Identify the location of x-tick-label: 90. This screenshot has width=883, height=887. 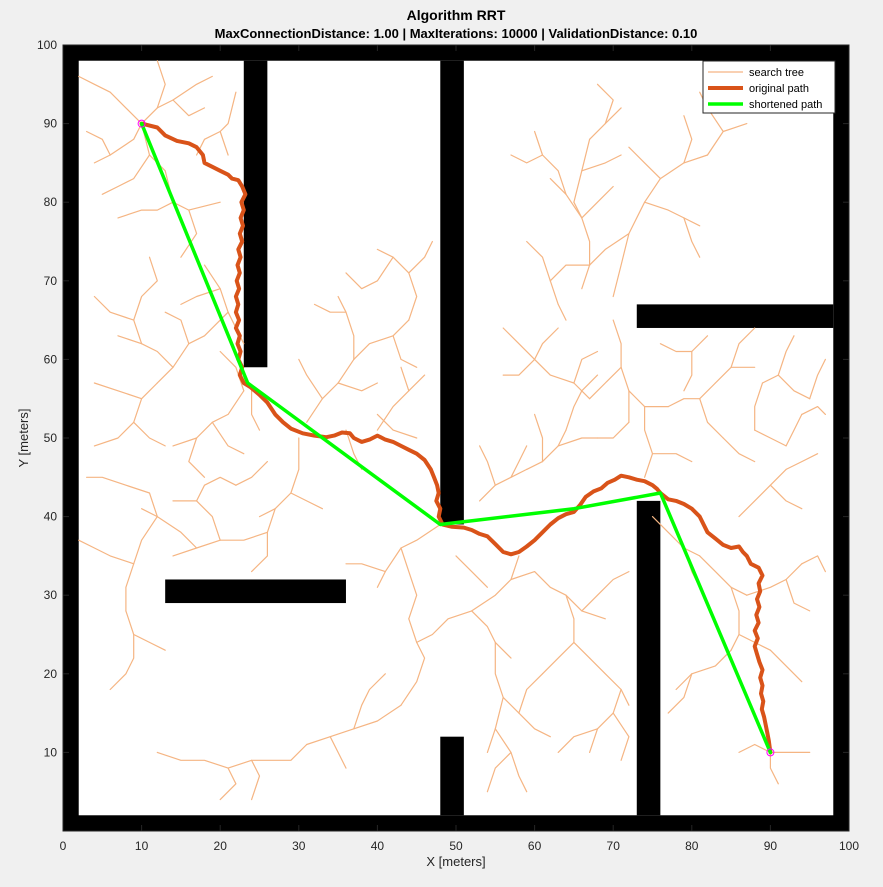
(771, 846).